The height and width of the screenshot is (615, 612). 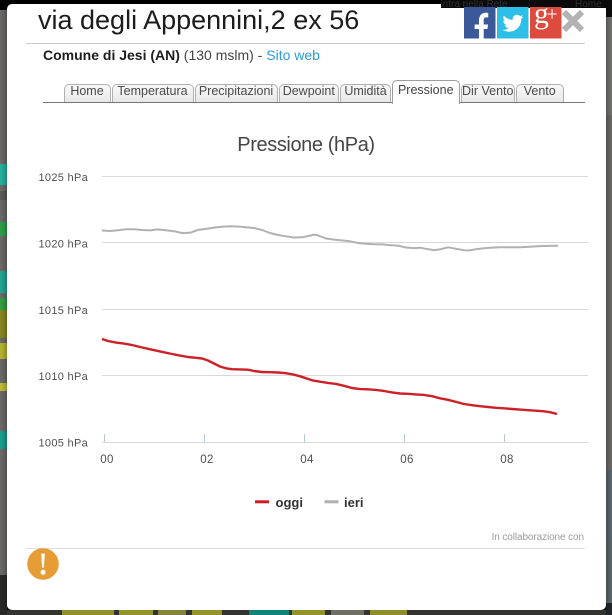 What do you see at coordinates (64, 311) in the screenshot?
I see `svg-text: 1015 hPa` at bounding box center [64, 311].